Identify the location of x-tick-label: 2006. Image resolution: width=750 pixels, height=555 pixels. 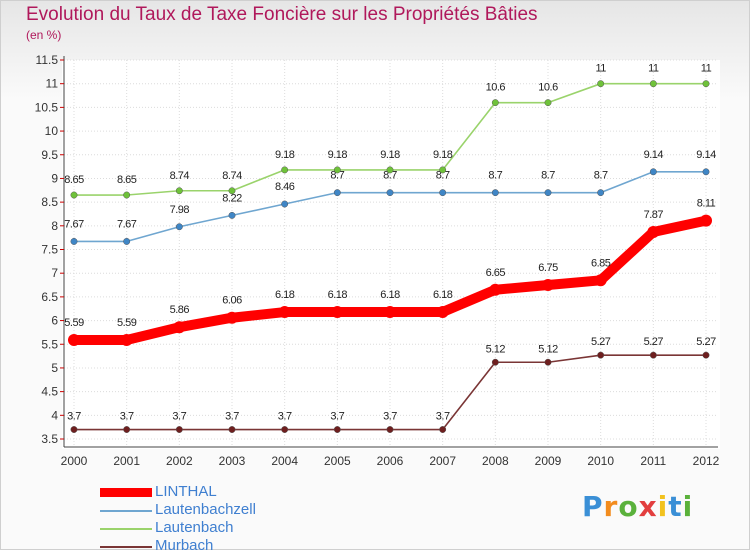
(390, 461).